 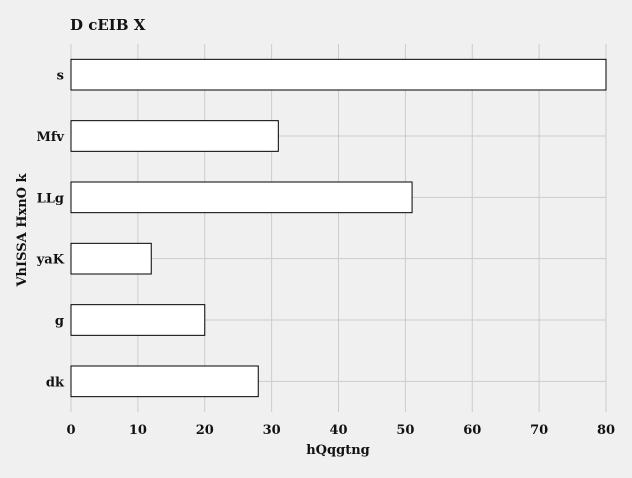 What do you see at coordinates (22, 229) in the screenshot?
I see `y-axis-label: VhISSA HxnO k` at bounding box center [22, 229].